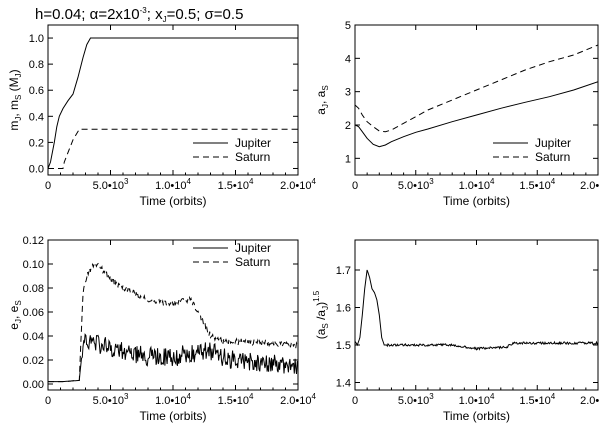  I want to click on y-axis-label: mJ, mS (MJ), so click(15, 99).